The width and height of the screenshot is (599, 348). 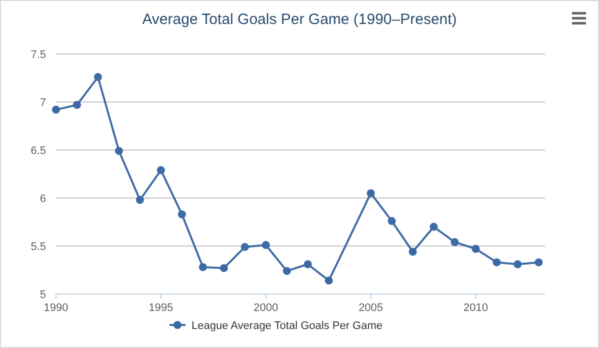 What do you see at coordinates (43, 103) in the screenshot?
I see `y-tick-label: 7` at bounding box center [43, 103].